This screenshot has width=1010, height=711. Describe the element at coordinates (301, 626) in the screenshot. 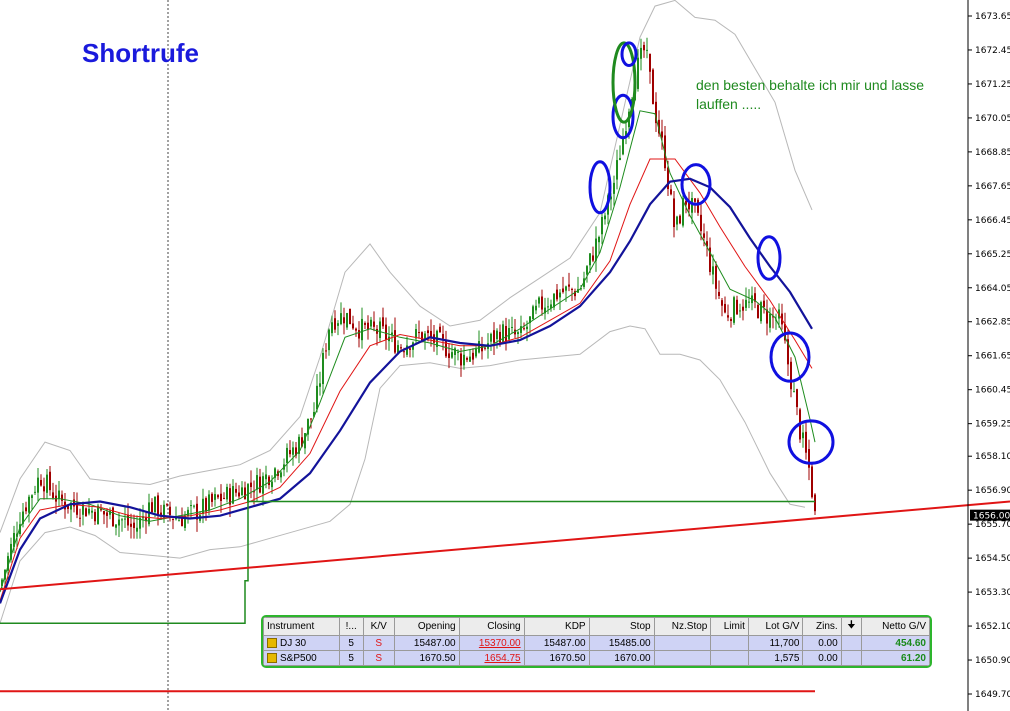

I see `col-instrument: Instrument` at that location.